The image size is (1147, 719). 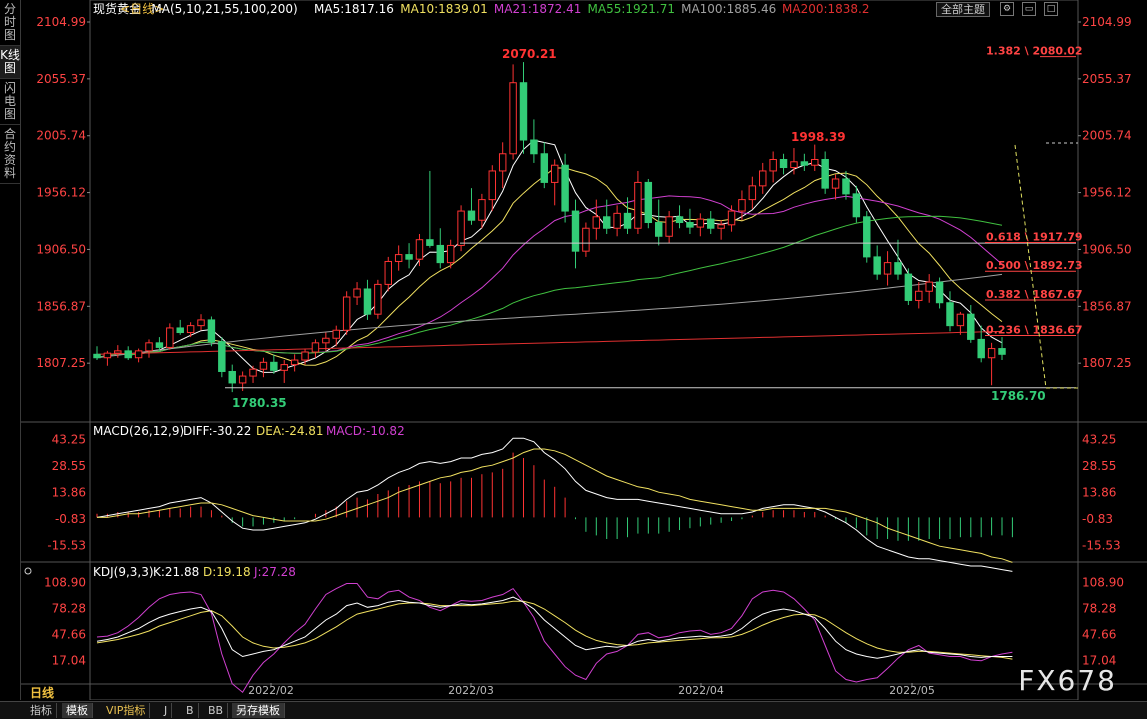 What do you see at coordinates (28, 571) in the screenshot?
I see `panel-settings-icon` at bounding box center [28, 571].